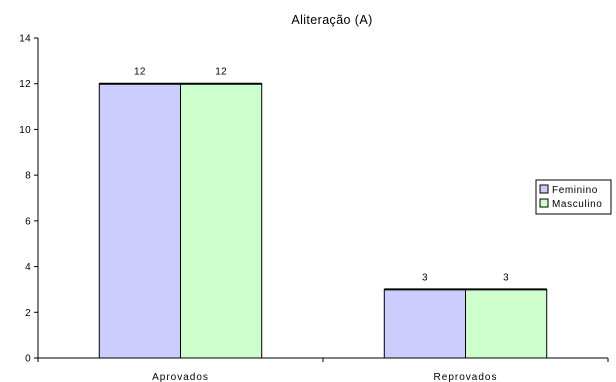  Describe the element at coordinates (575, 190) in the screenshot. I see `legend-label-feminino: Feminino` at that location.